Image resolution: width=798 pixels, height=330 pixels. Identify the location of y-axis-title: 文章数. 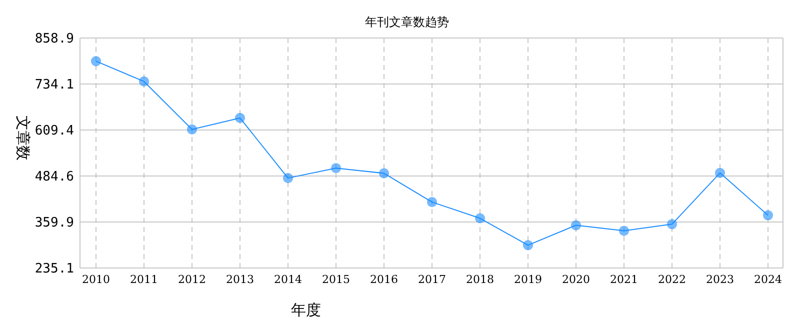
(23, 138).